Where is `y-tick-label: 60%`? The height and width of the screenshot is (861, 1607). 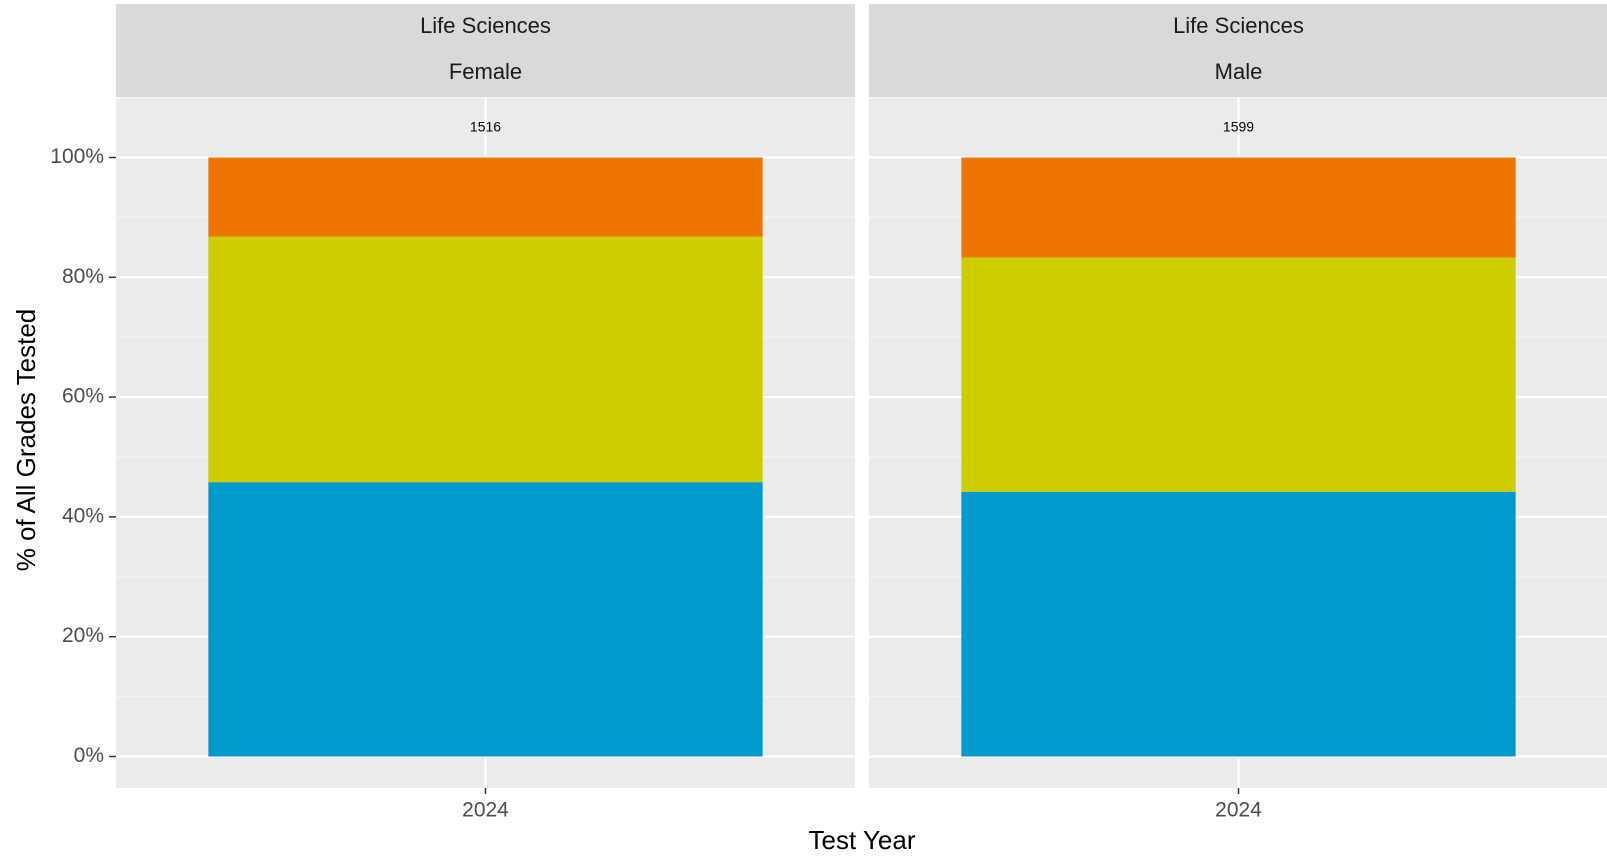
y-tick-label: 60% is located at coordinates (83, 396).